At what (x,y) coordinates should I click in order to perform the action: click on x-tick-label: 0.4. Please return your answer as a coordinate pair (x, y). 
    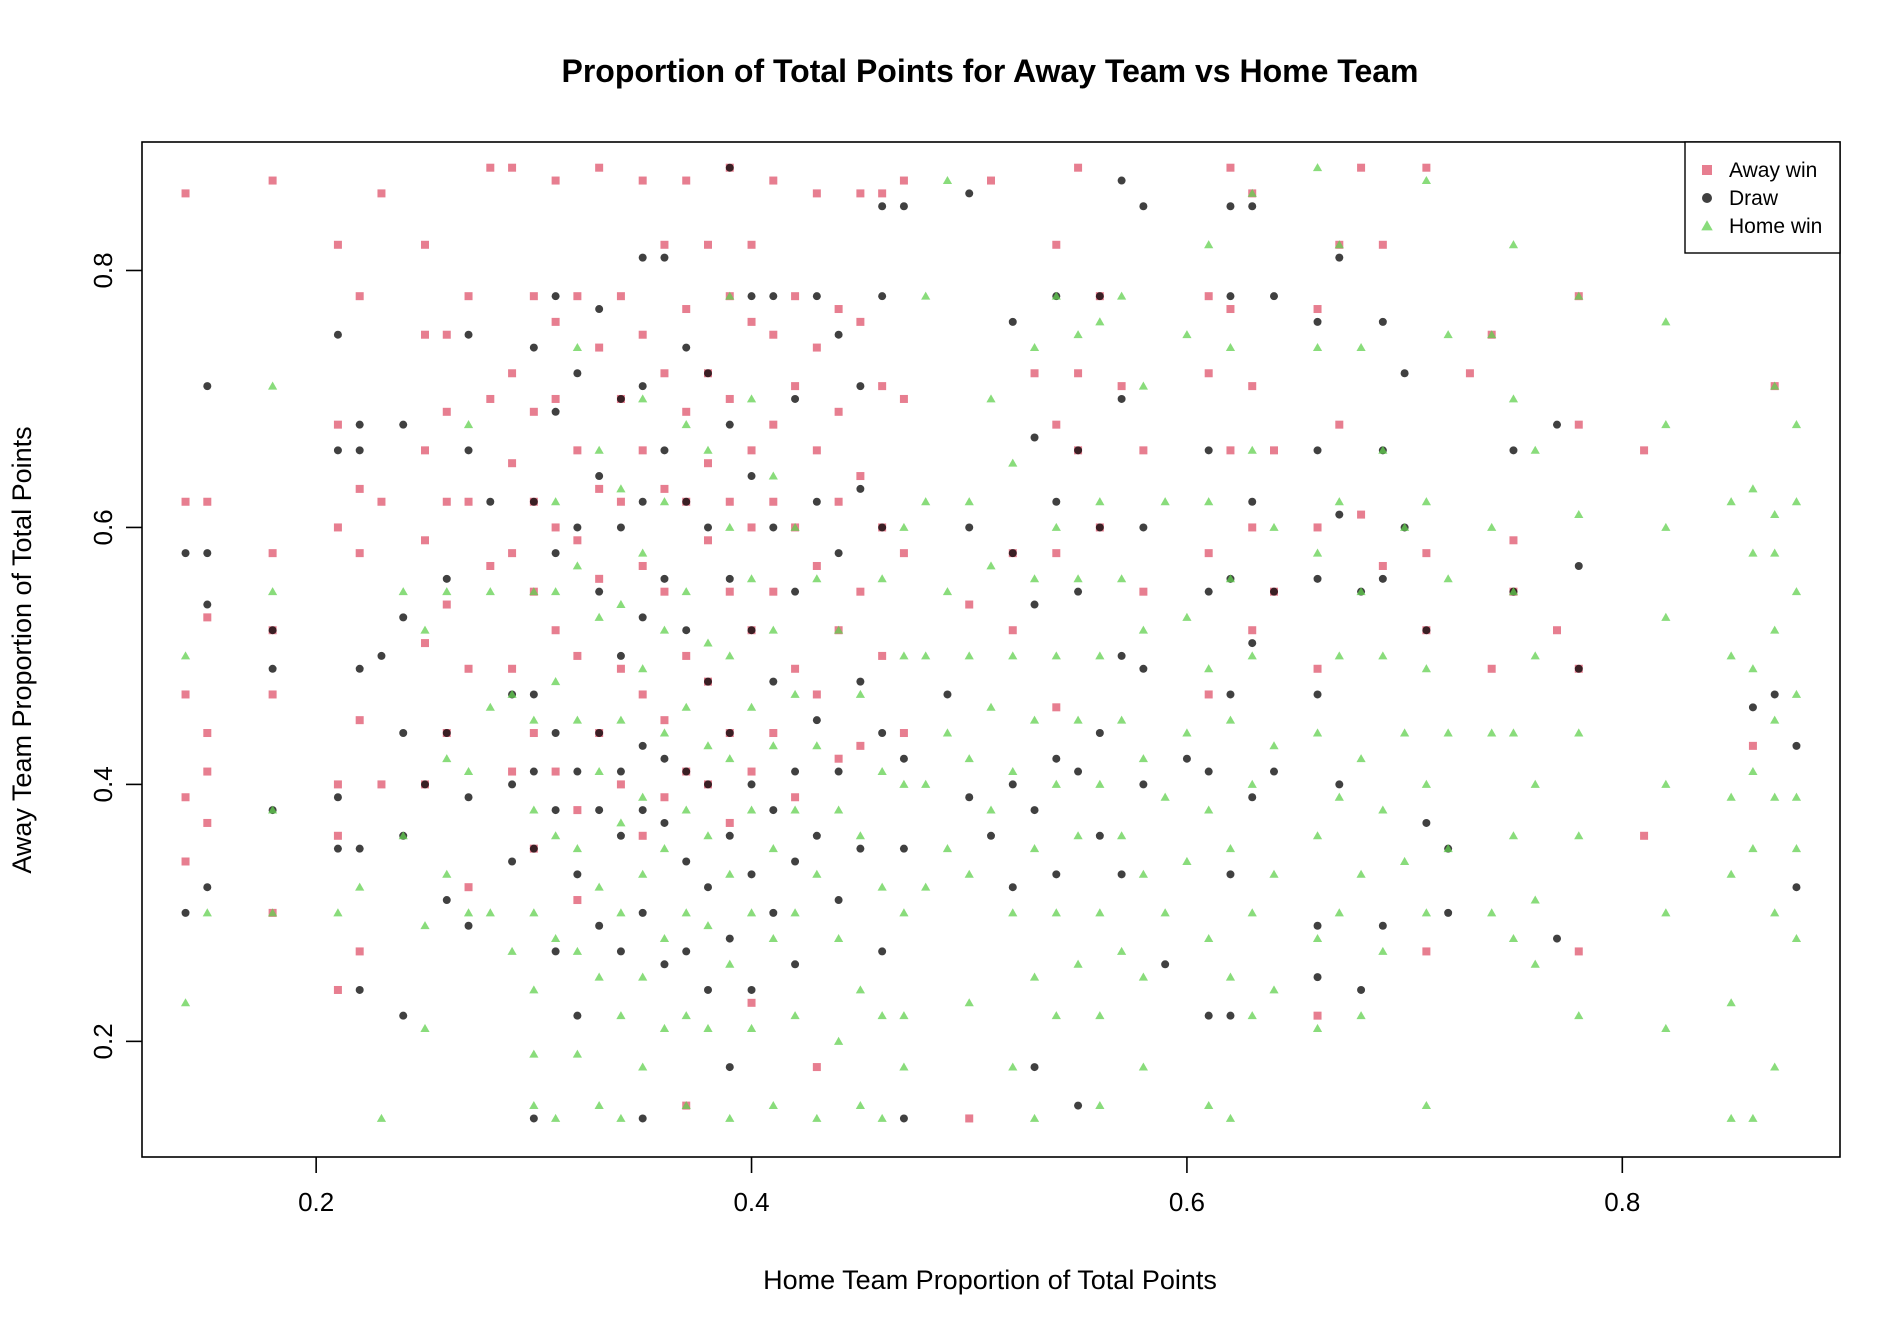
    Looking at the image, I should click on (751, 1202).